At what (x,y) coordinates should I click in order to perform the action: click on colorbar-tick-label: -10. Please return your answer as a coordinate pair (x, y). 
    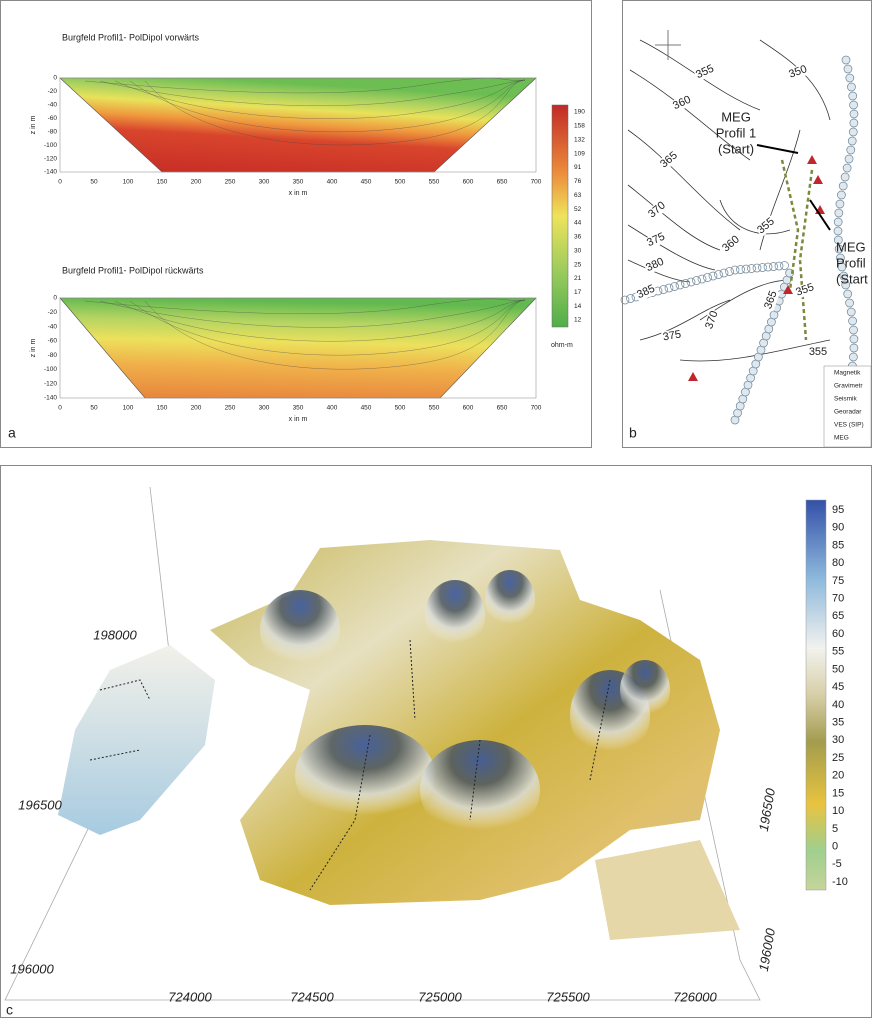
    Looking at the image, I should click on (840, 882).